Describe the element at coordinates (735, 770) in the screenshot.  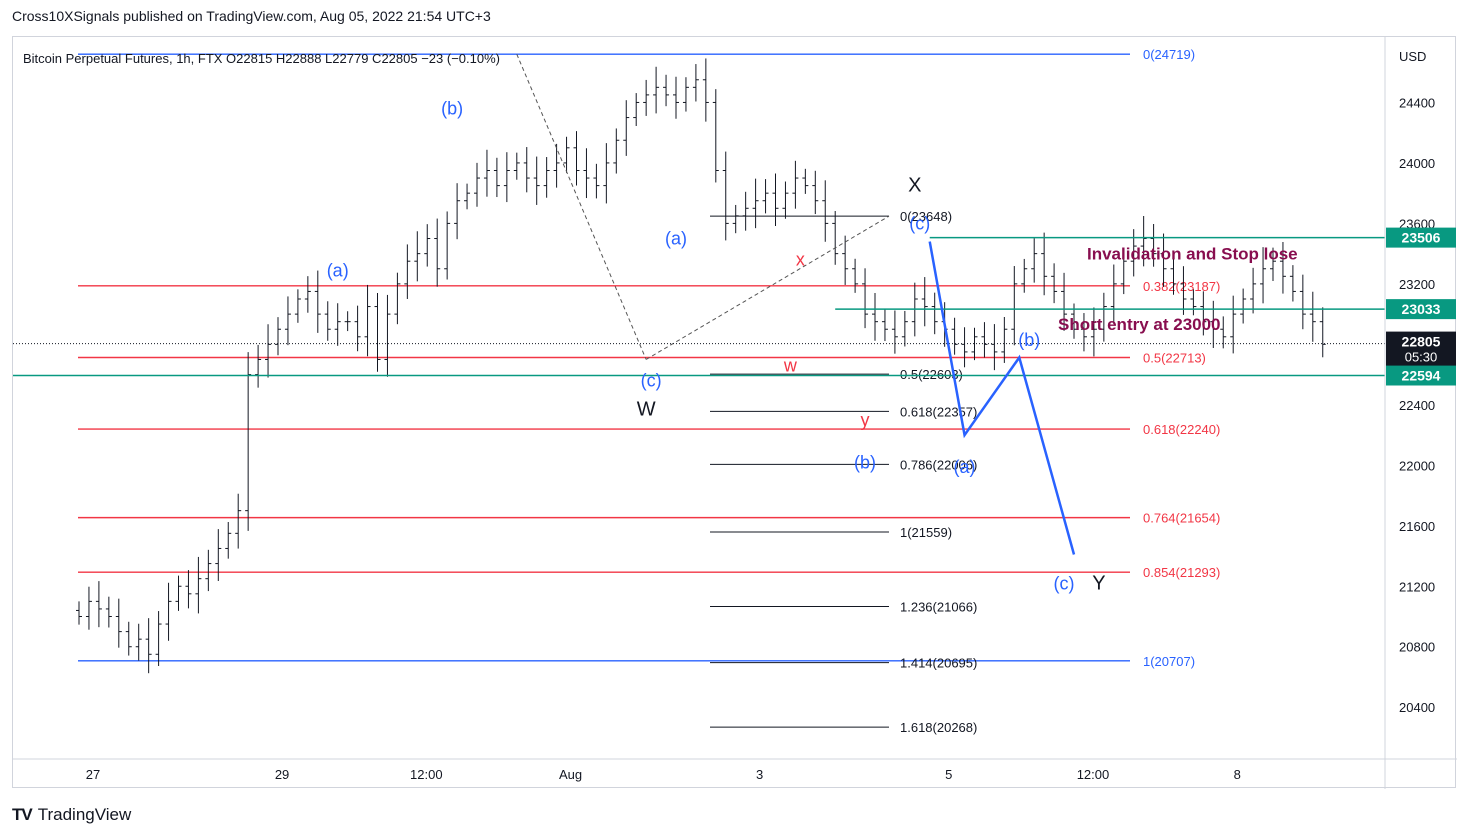
I see `time-axis-layer: 27 29 12:00 Aug 3 5 12:00 8` at that location.